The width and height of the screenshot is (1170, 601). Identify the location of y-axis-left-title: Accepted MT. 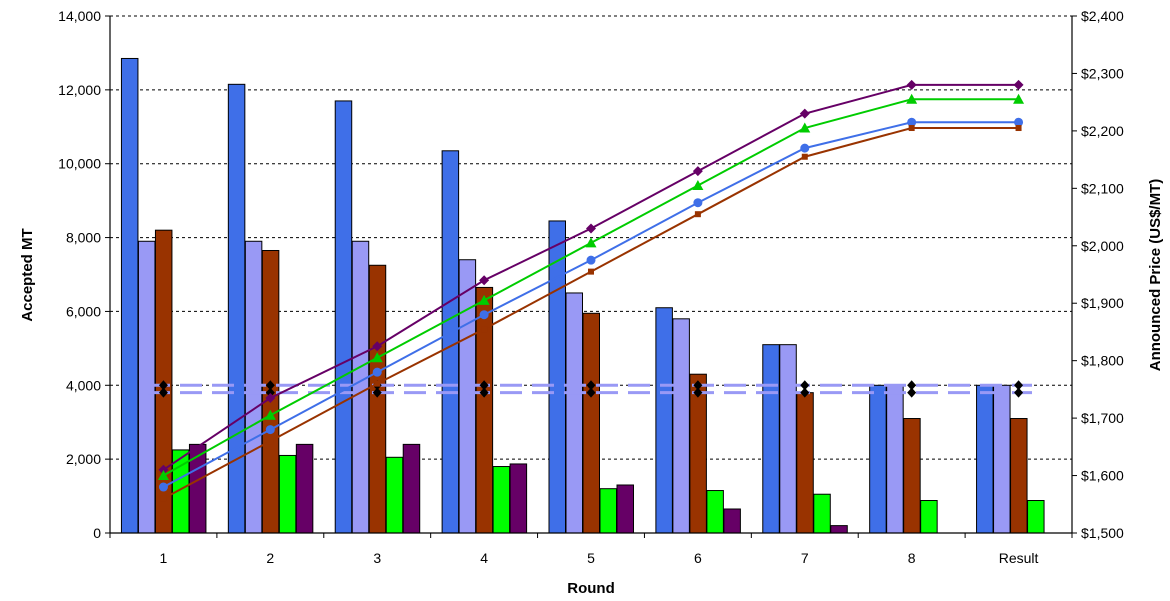
(27, 274).